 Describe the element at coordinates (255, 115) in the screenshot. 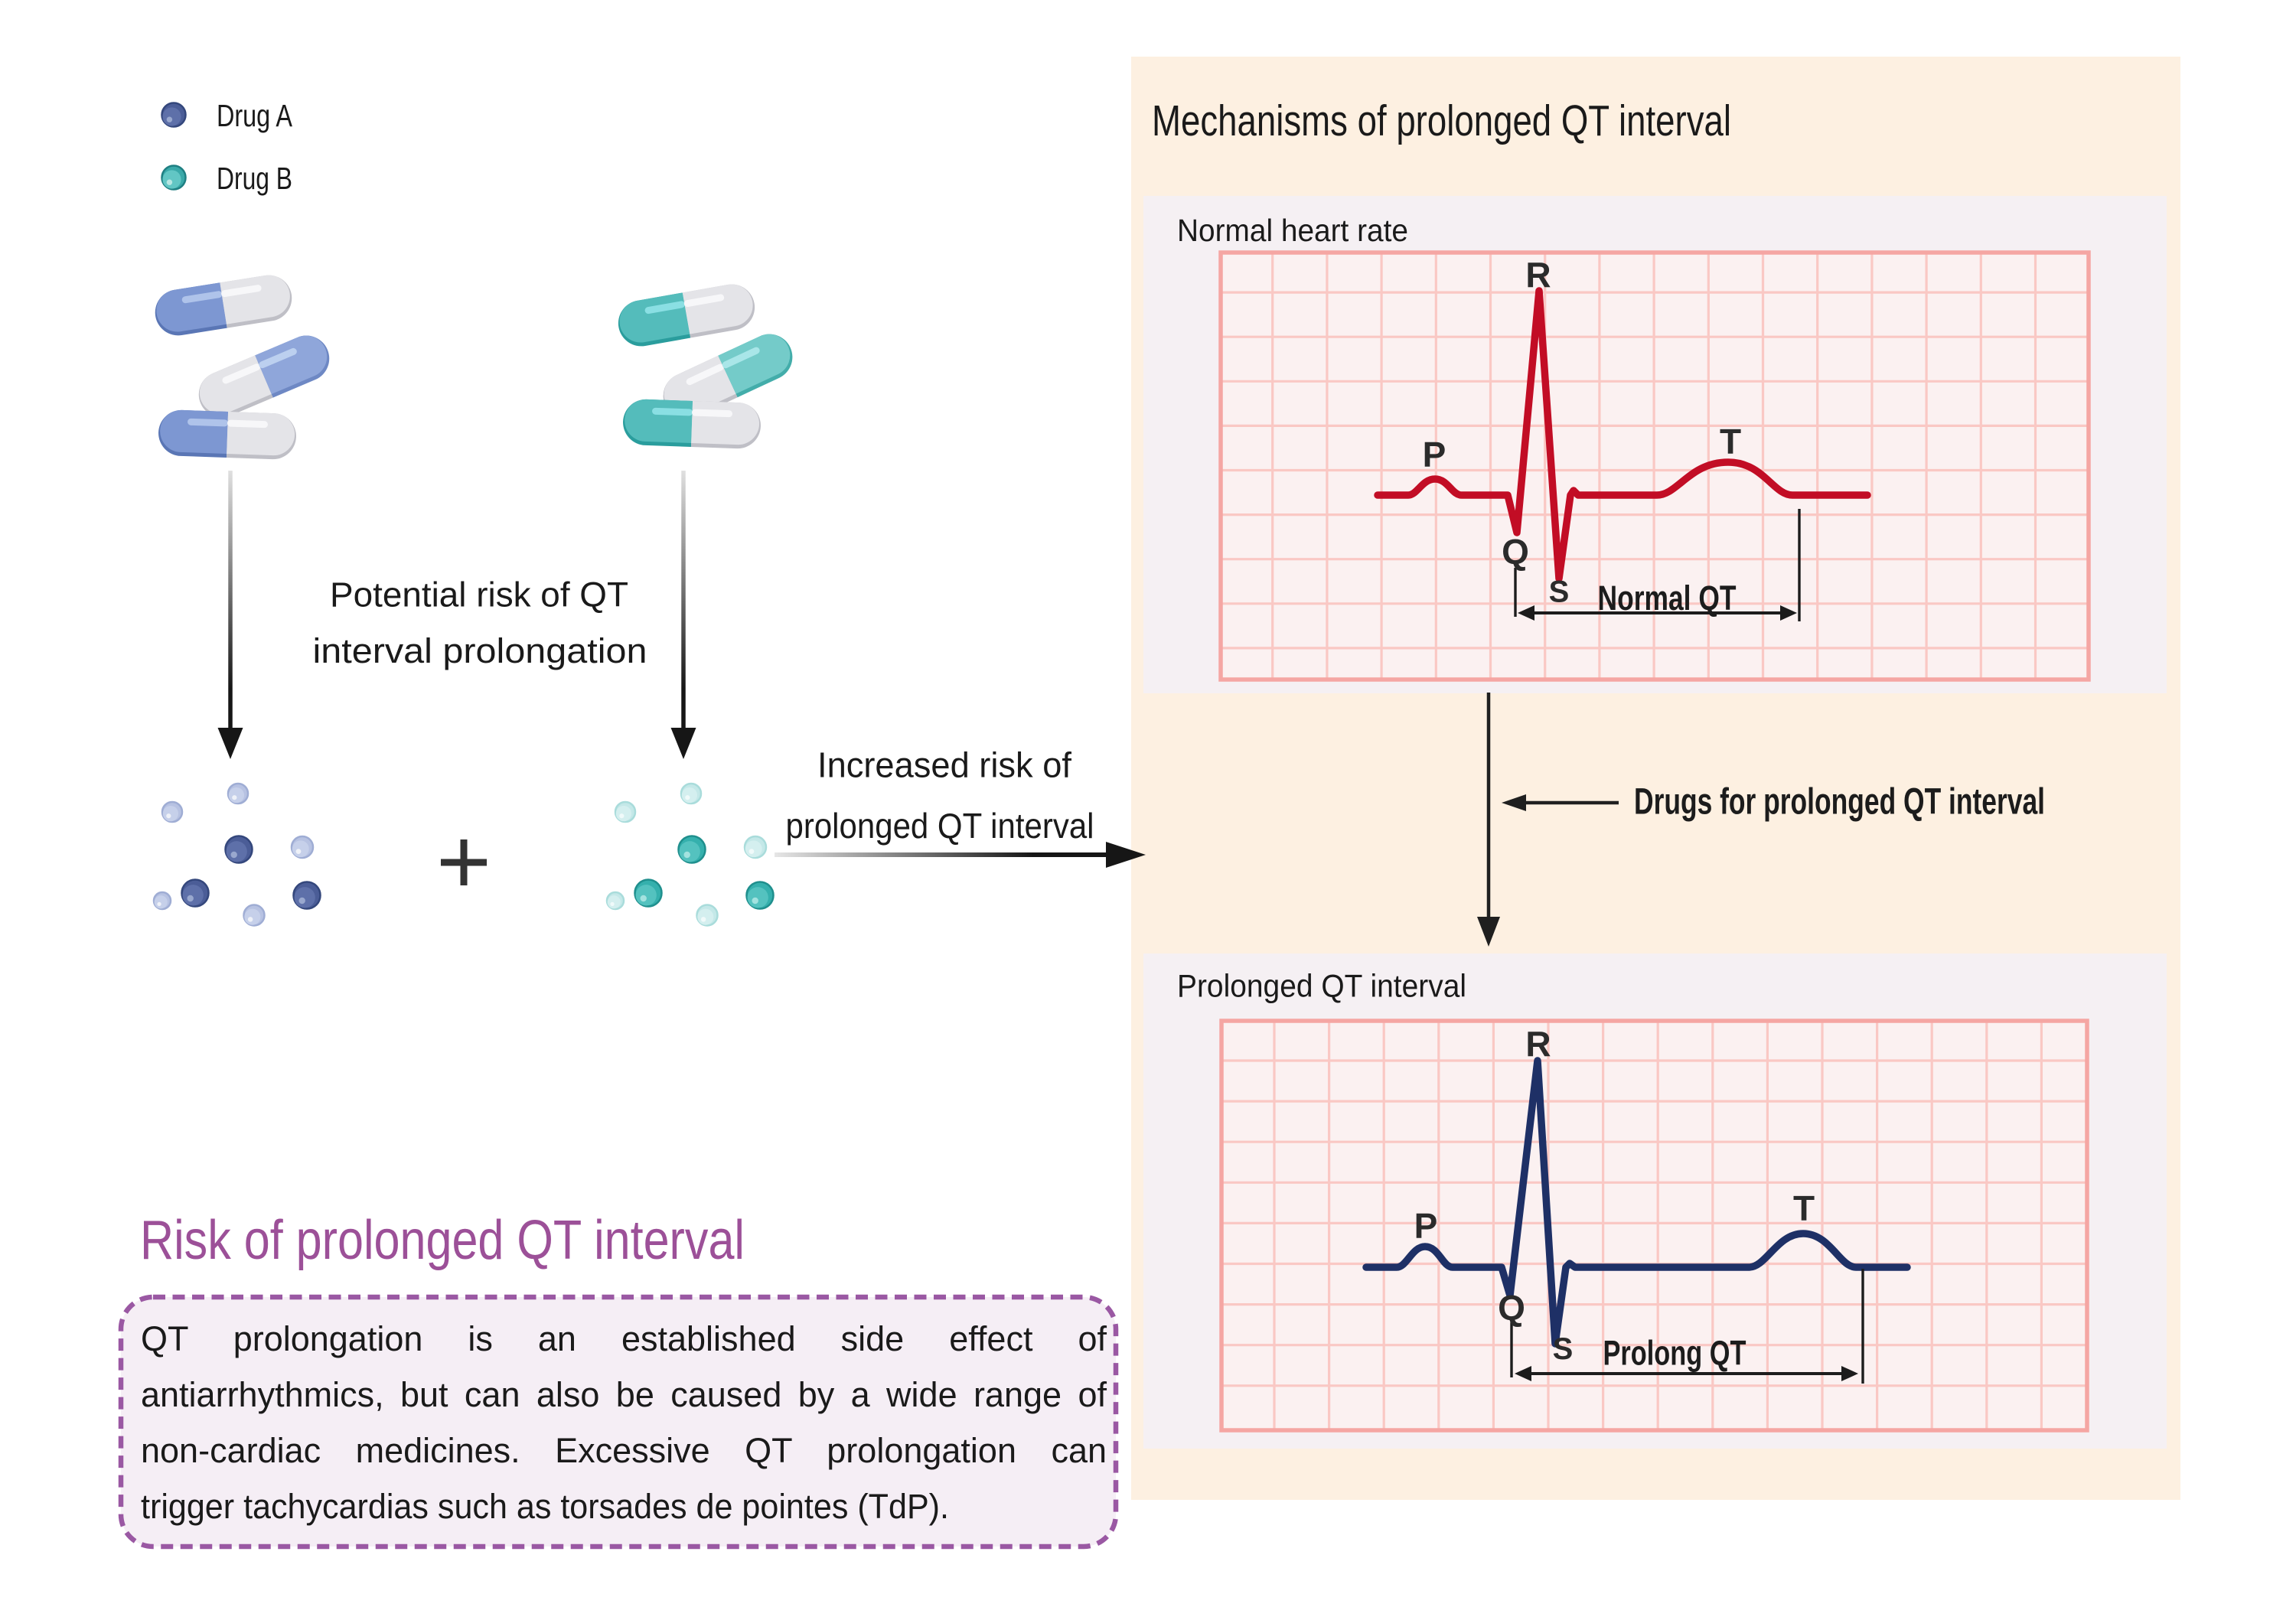

I see `svg-text: Drug A` at that location.